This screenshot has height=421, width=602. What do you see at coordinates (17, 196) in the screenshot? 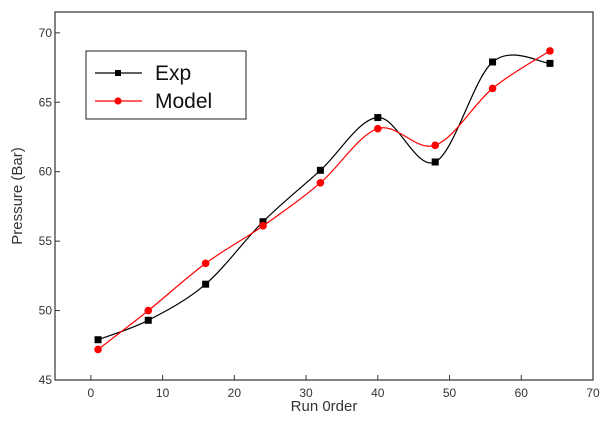
I see `y-axis-label: Pressure (Bar)` at bounding box center [17, 196].